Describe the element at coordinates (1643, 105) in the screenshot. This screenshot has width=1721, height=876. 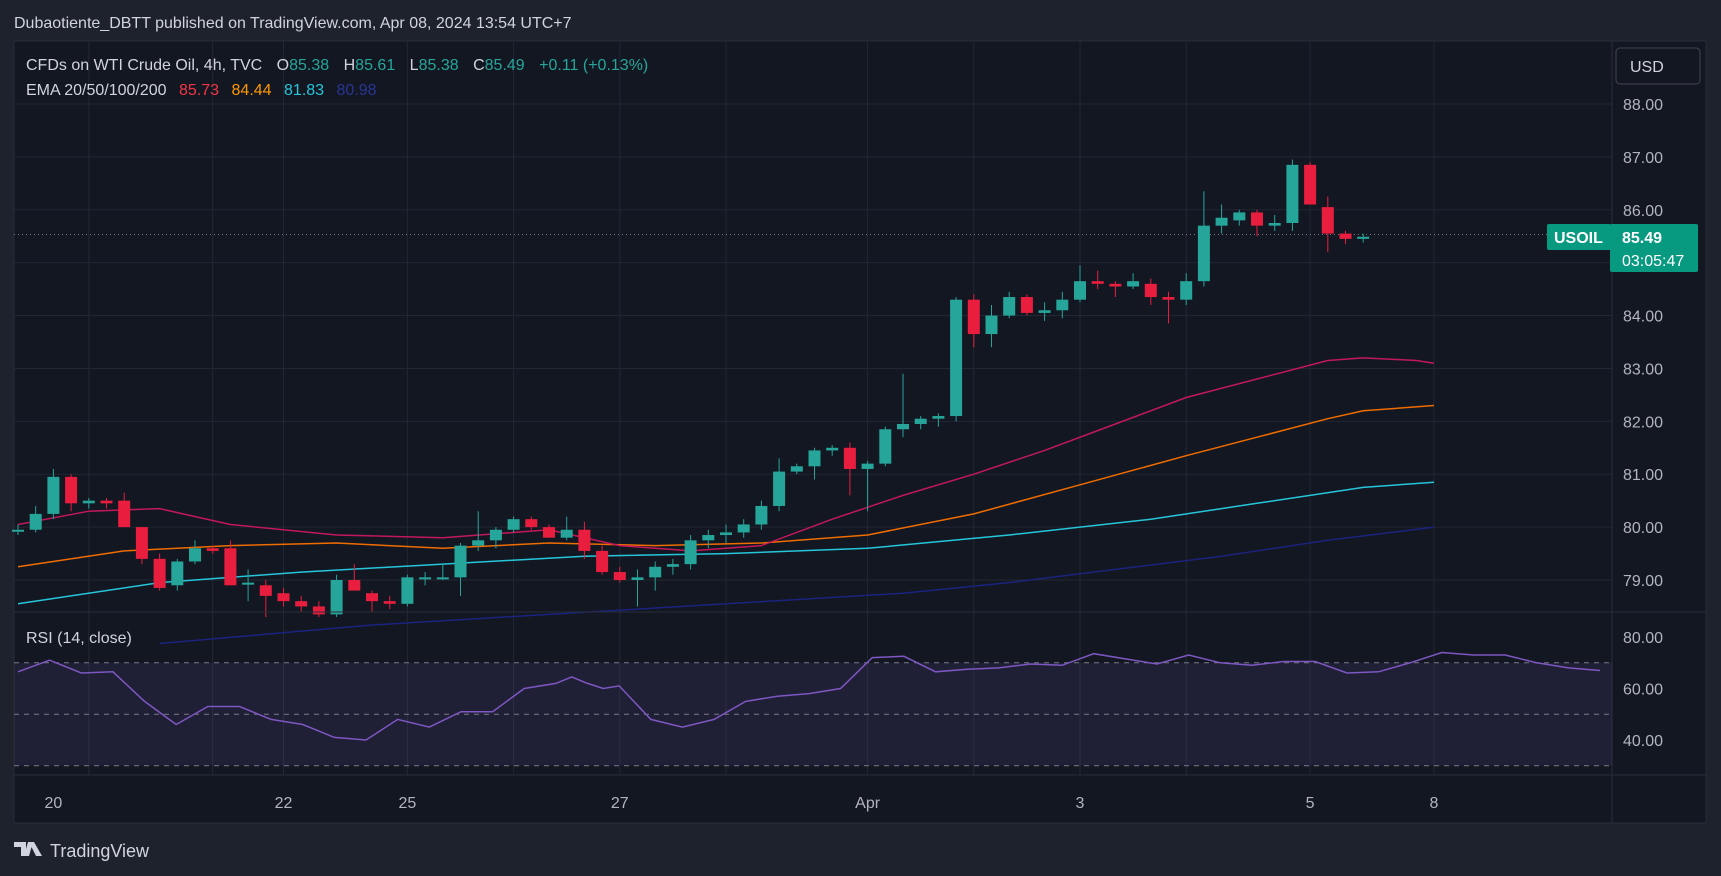
I see `y-tick-label: 88.00` at that location.